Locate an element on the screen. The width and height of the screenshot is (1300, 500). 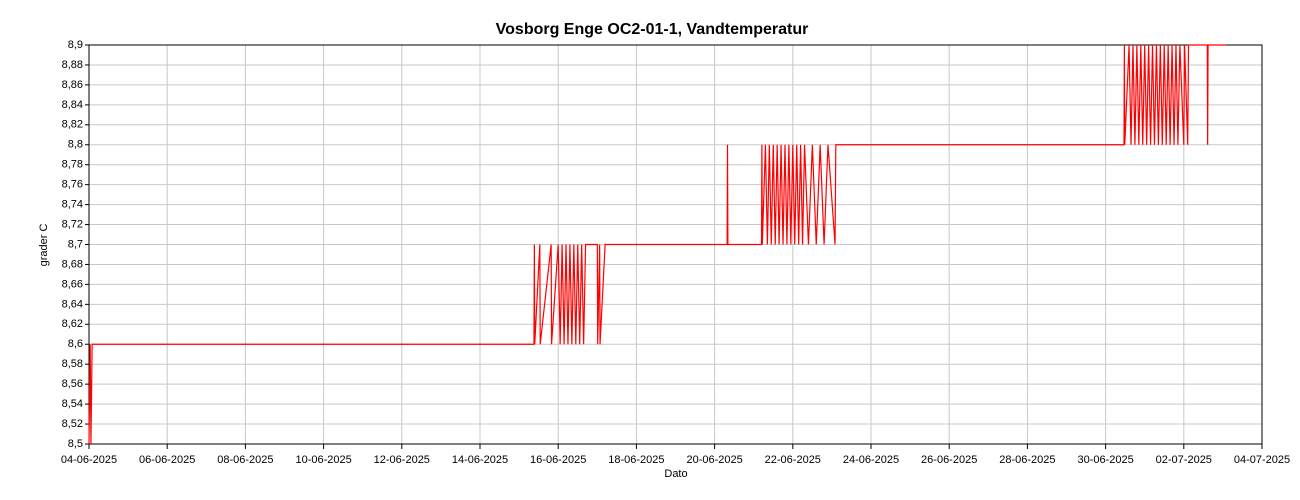
x-tick-label: 24-06-2025 is located at coordinates (871, 460).